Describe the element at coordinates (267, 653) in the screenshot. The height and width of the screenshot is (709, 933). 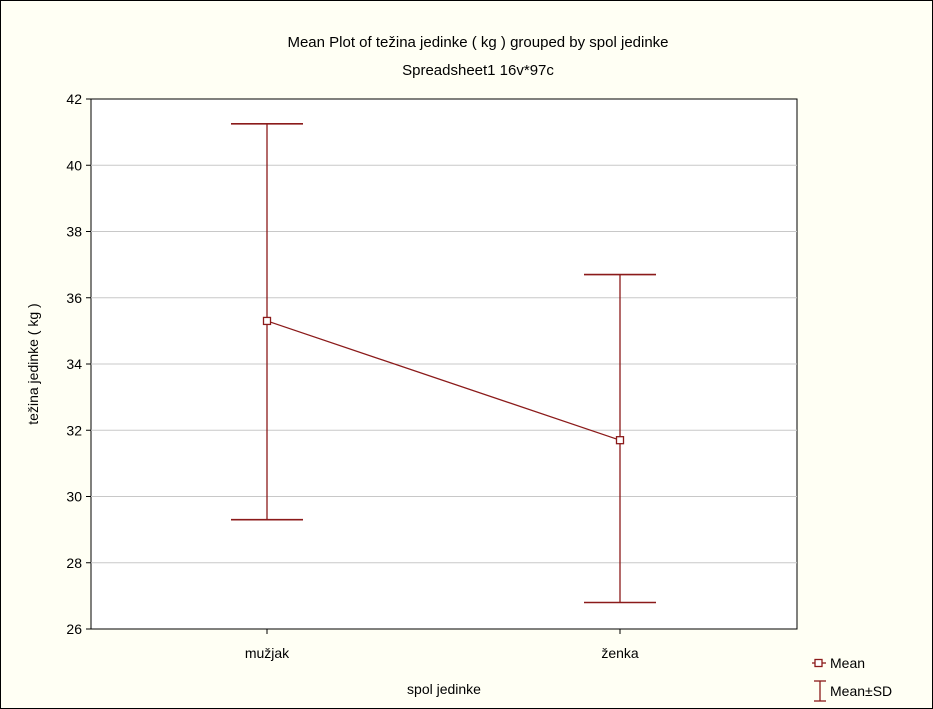
I see `x-tick-label: mužjak` at that location.